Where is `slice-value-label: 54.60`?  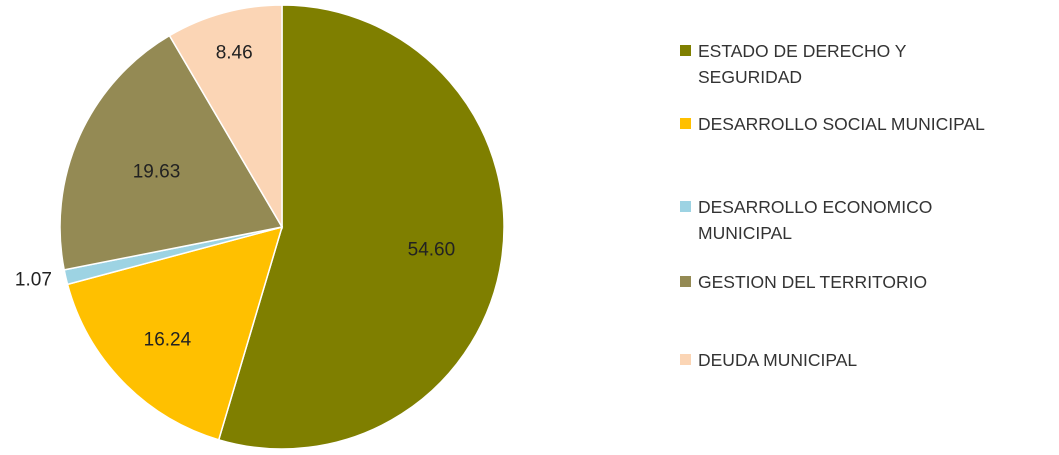
slice-value-label: 54.60 is located at coordinates (432, 250).